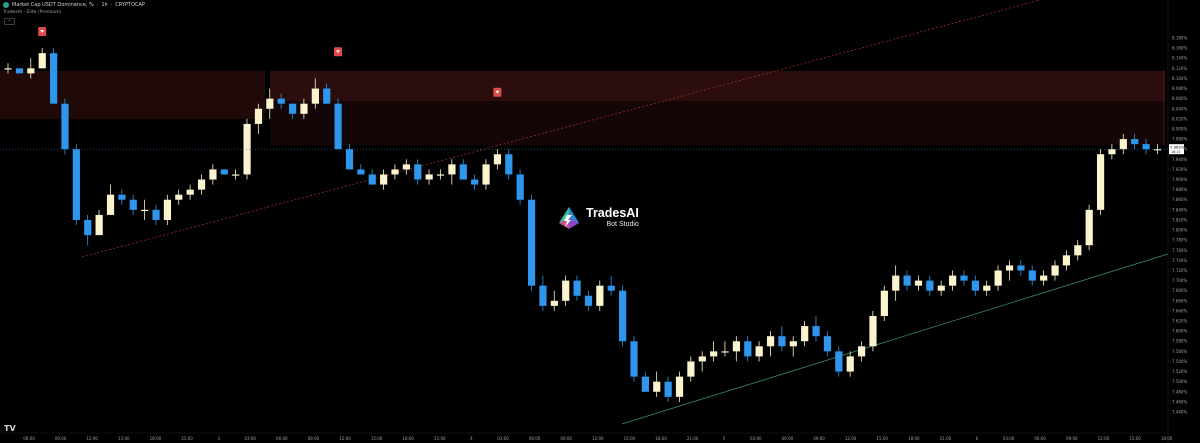 The width and height of the screenshot is (1200, 443). I want to click on price-tick-label: 7.780%, so click(1179, 240).